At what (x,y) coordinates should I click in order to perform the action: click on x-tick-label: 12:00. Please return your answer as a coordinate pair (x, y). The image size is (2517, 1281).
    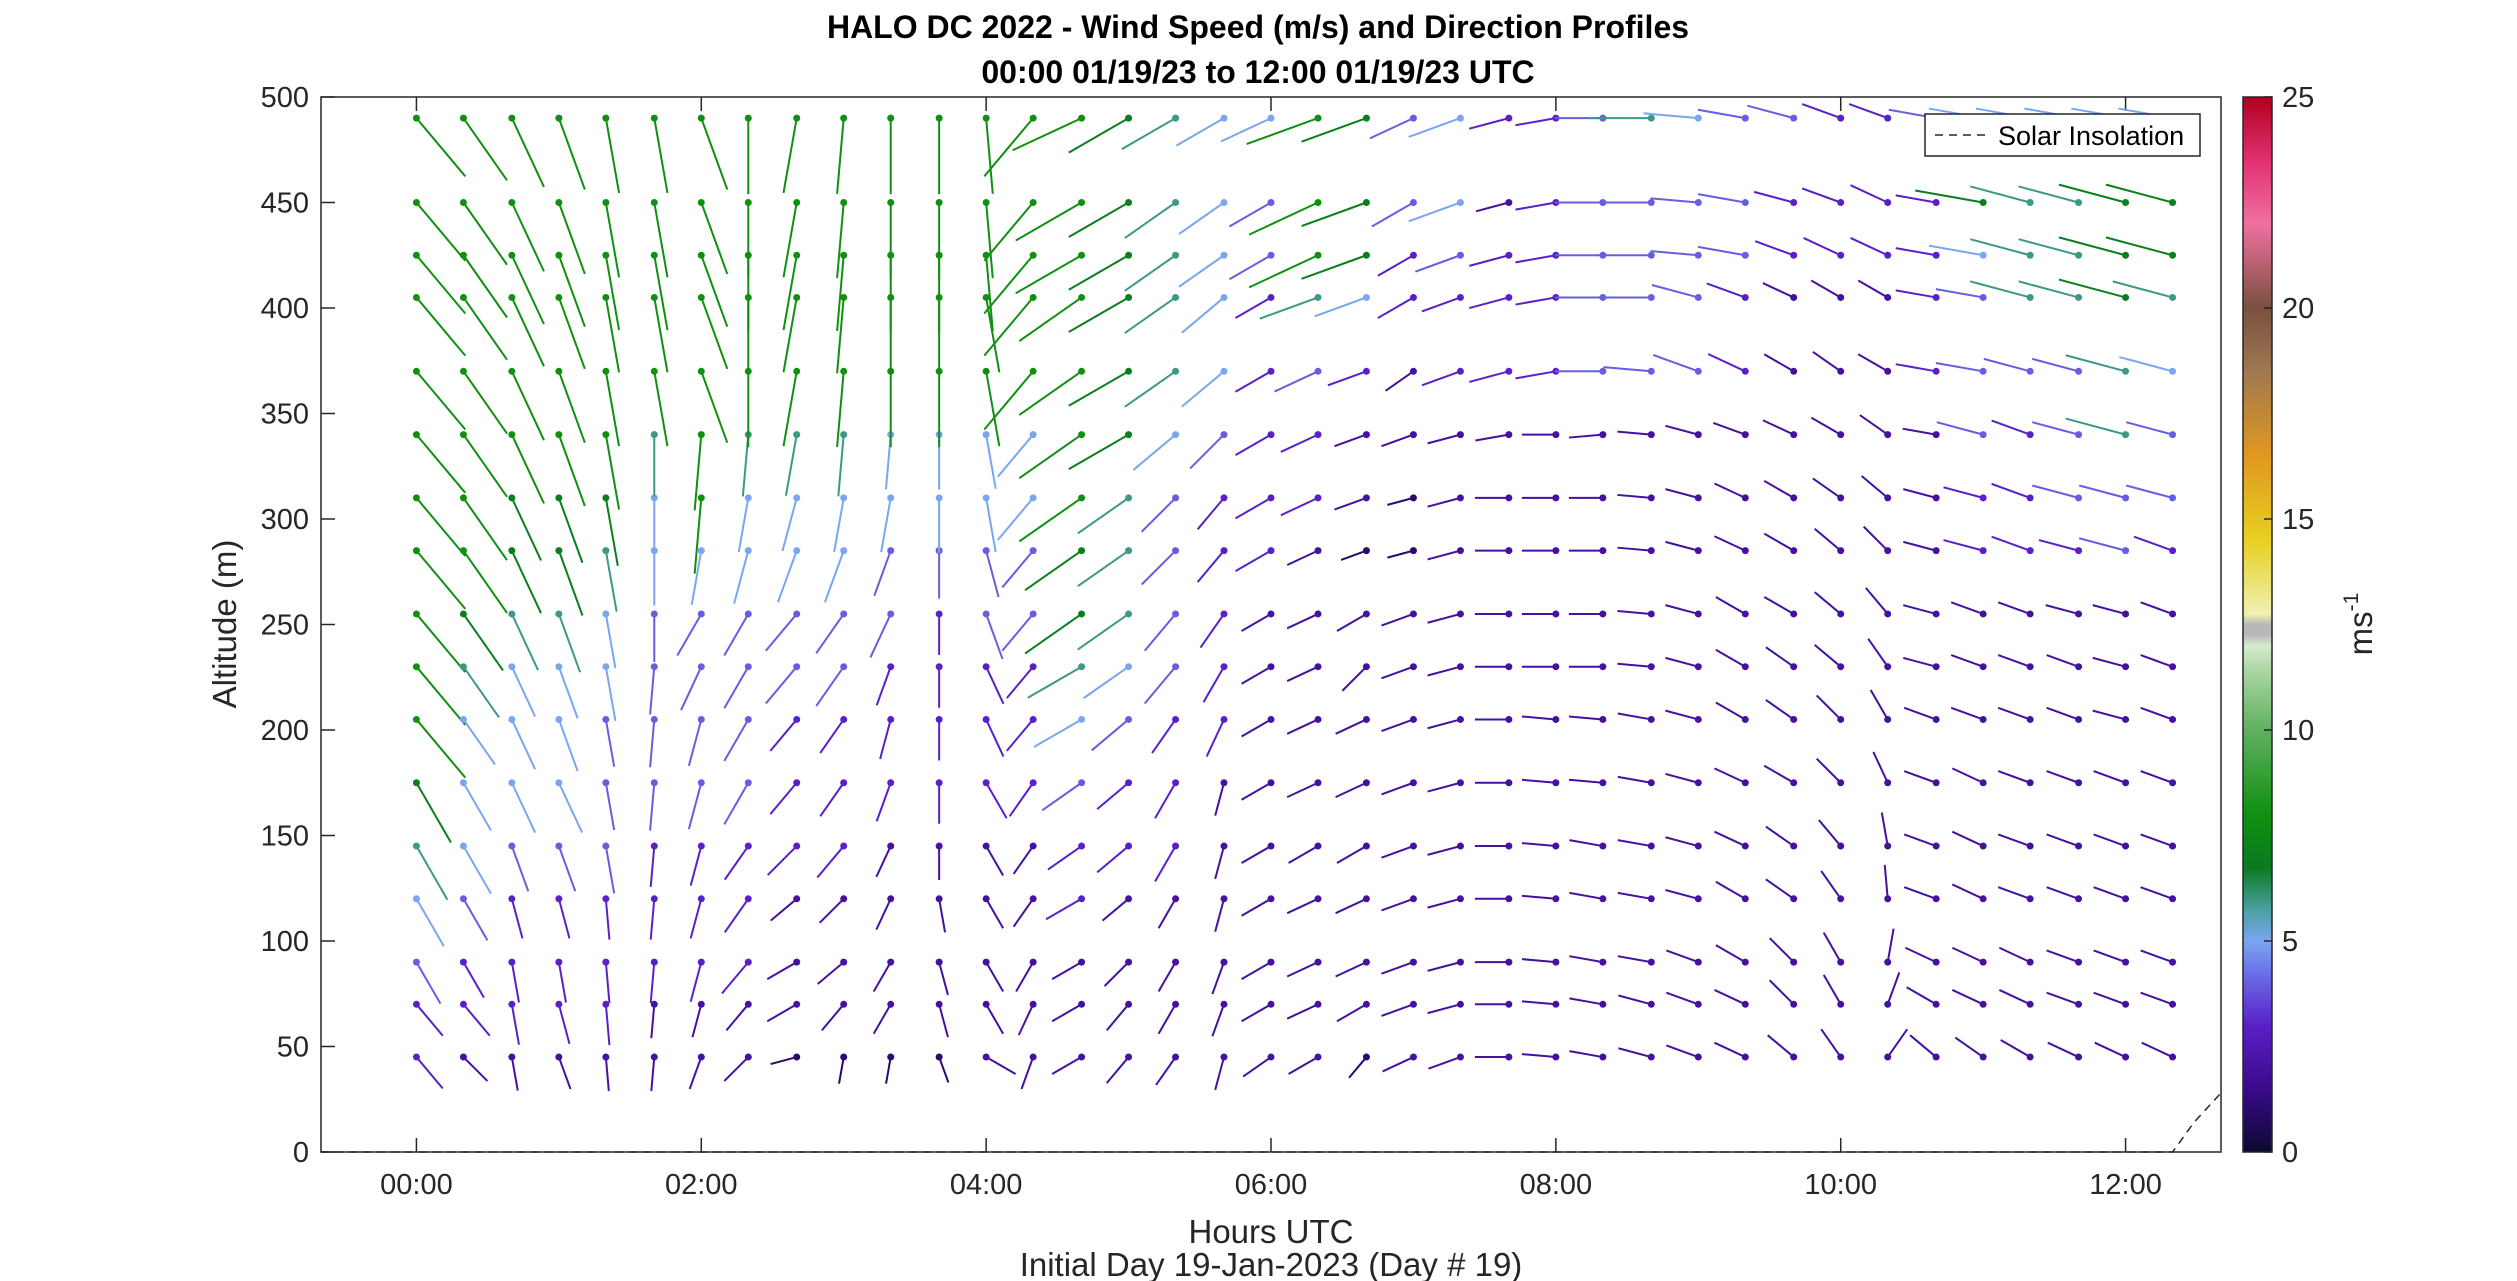
    Looking at the image, I should click on (2125, 1185).